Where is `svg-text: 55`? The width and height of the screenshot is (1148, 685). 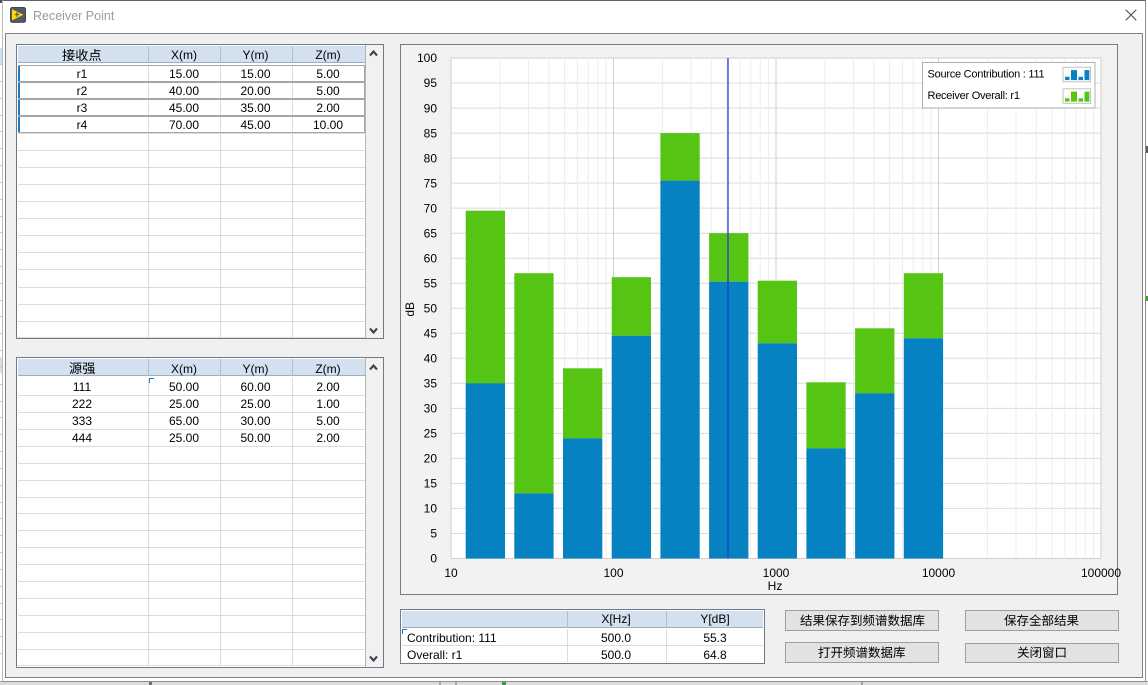 svg-text: 55 is located at coordinates (431, 283).